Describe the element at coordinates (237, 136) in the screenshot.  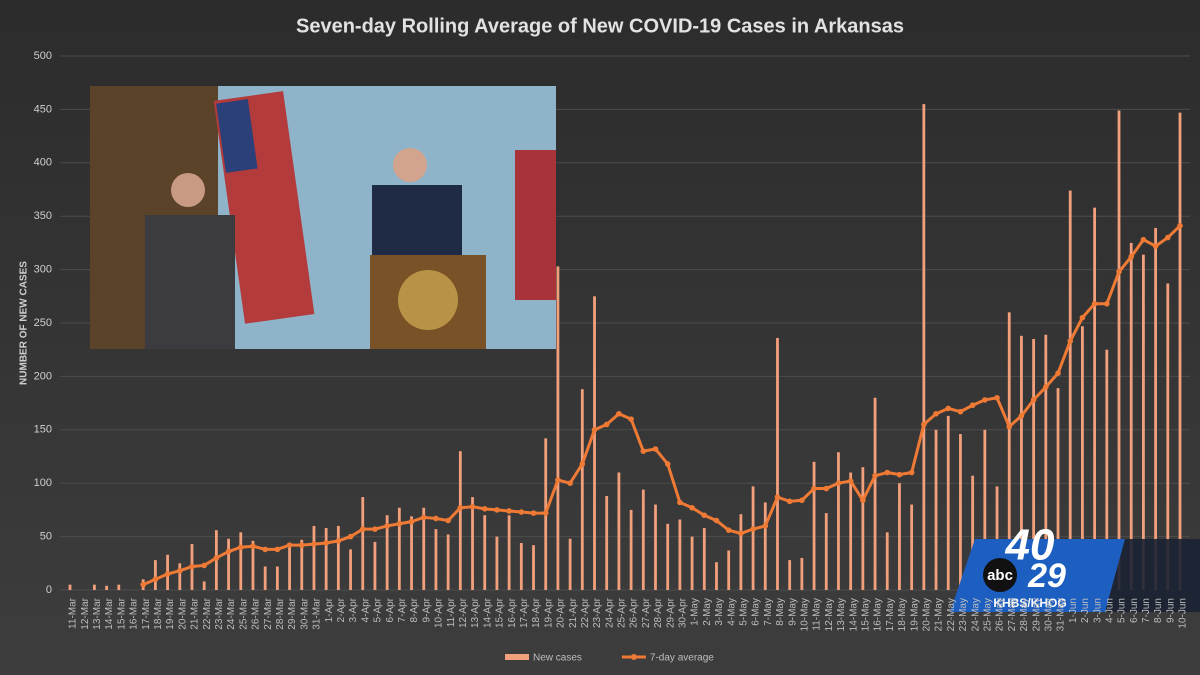
I see `inset-flag-canton` at that location.